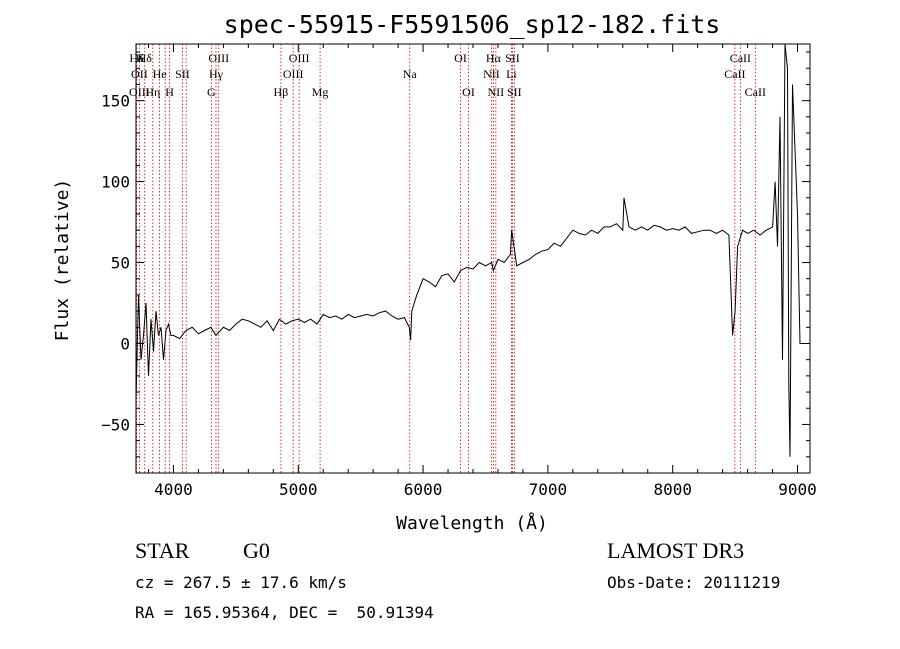  Describe the element at coordinates (139, 74) in the screenshot. I see `emission-line-label: OII` at that location.